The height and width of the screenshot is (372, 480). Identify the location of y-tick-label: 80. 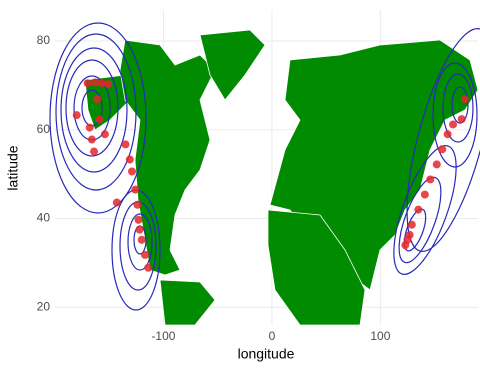
(44, 40).